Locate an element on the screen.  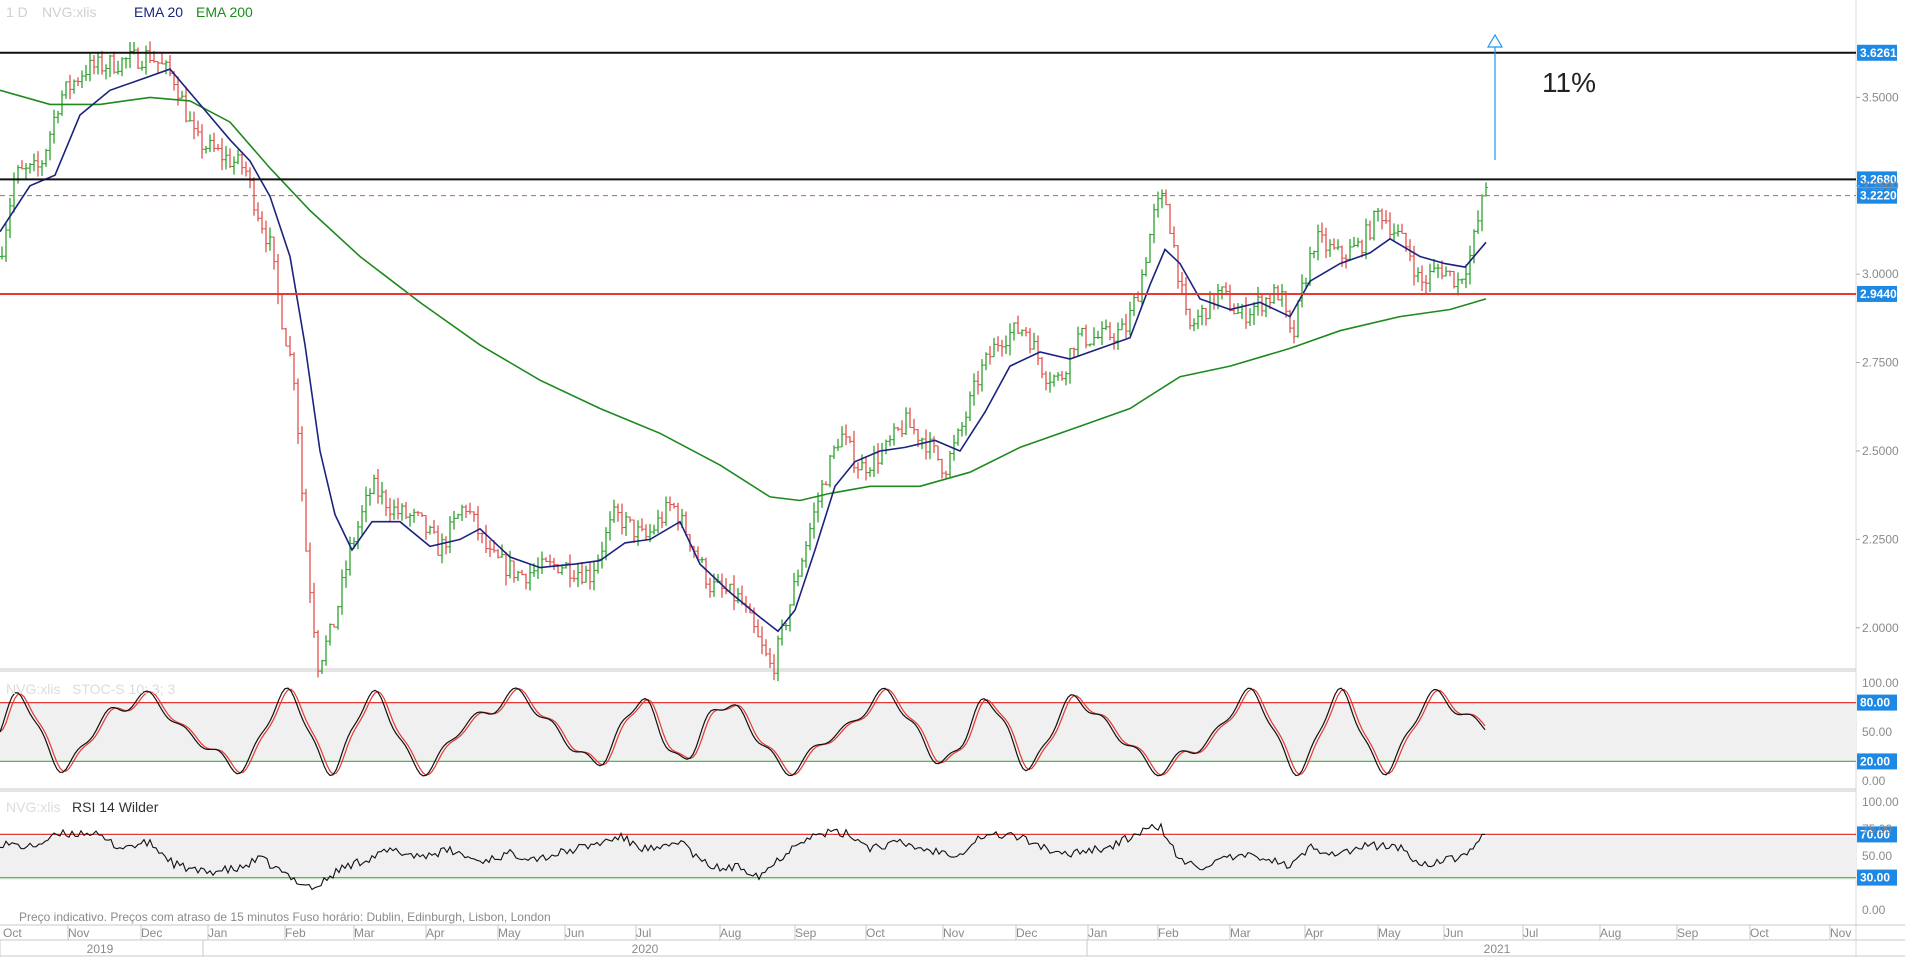
stoch-band is located at coordinates (928, 732).